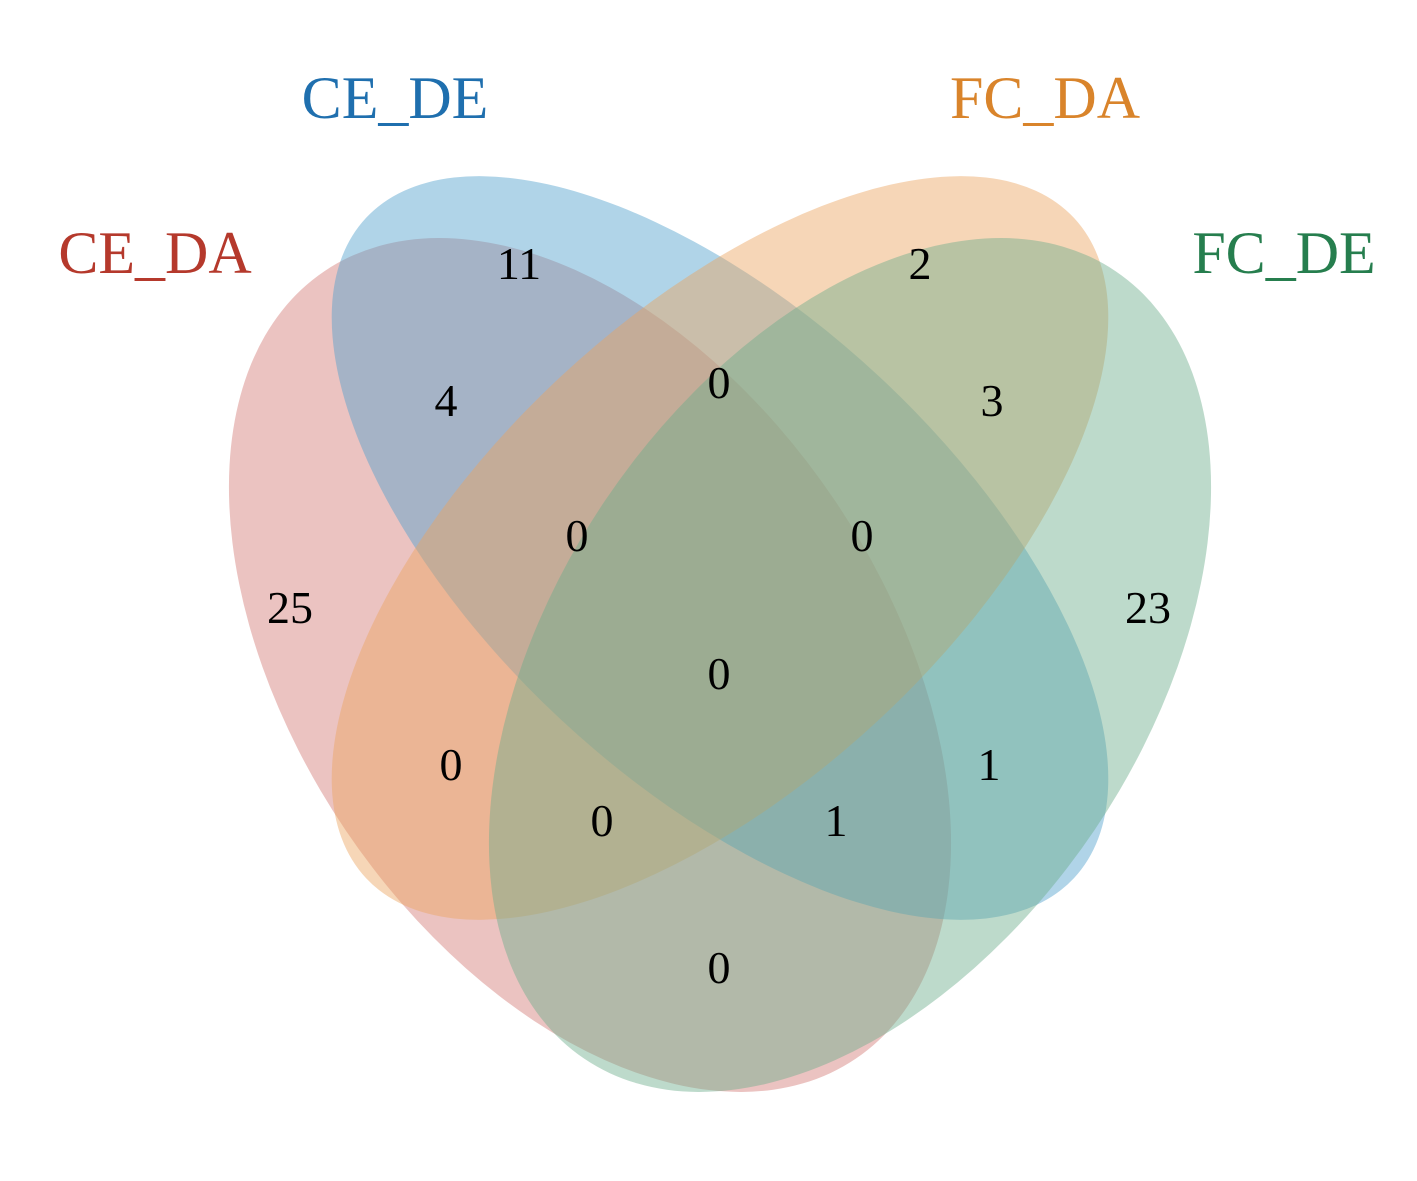 The width and height of the screenshot is (1417, 1181). I want to click on count-ce-de-fc-da: 0, so click(719, 382).